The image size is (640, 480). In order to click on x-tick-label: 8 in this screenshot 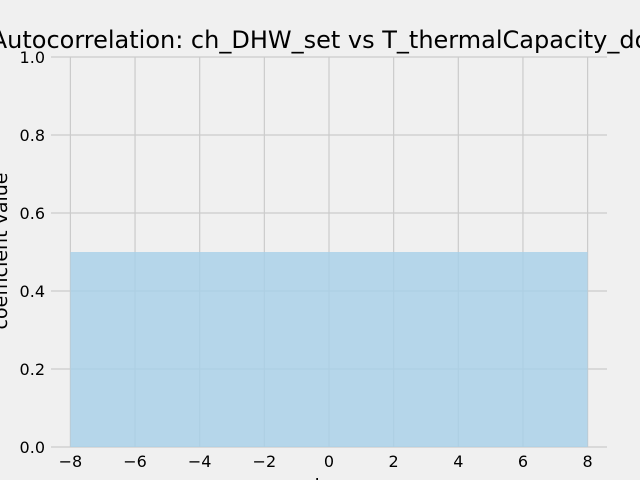, I will do `click(588, 461)`.